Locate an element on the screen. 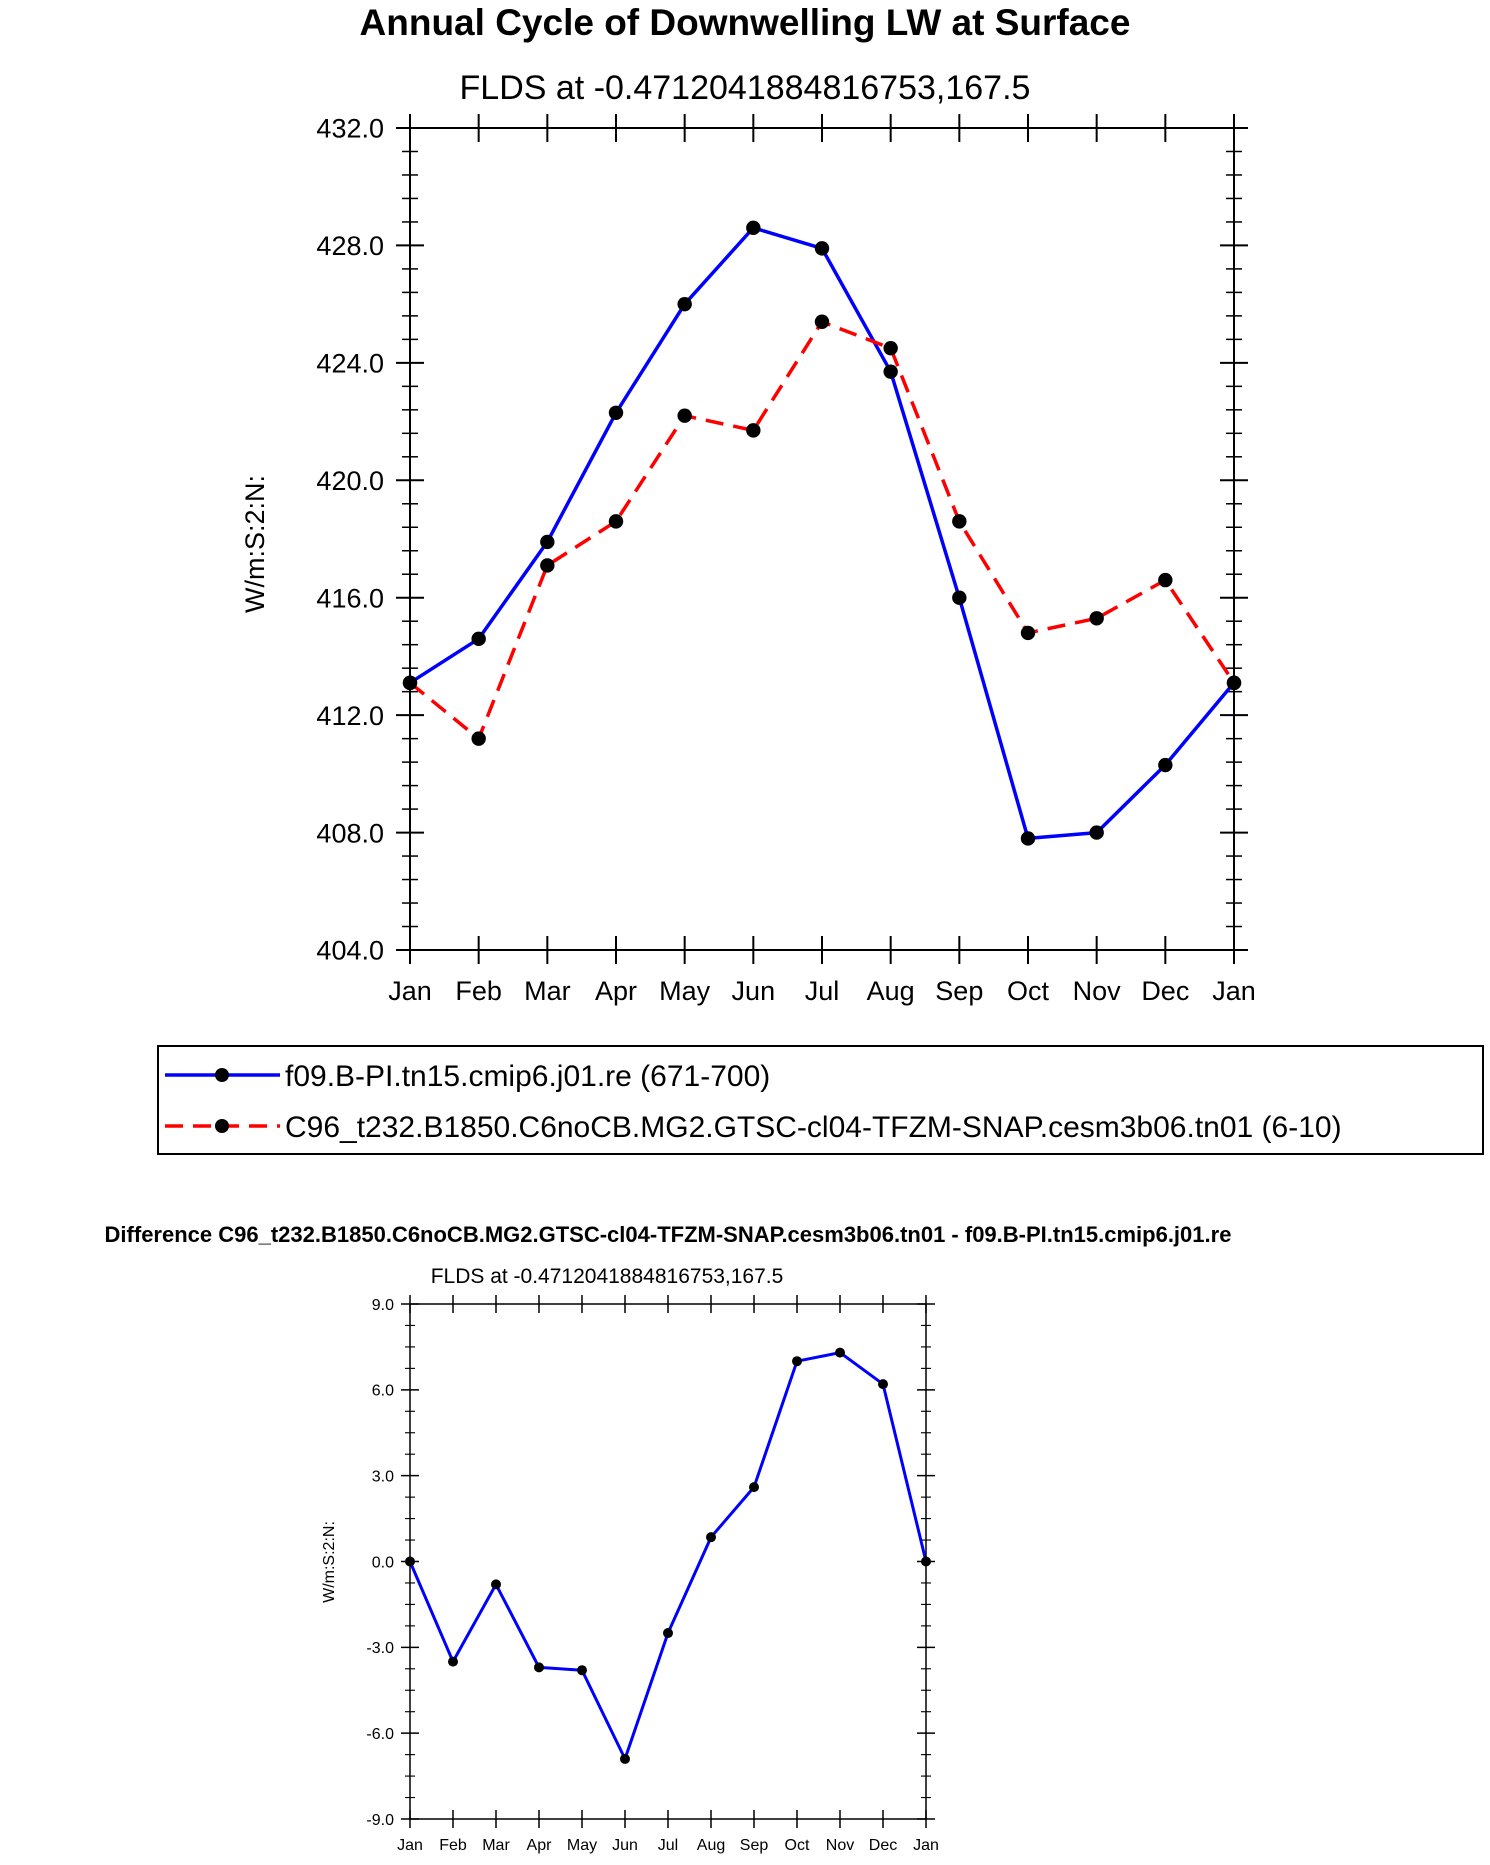 This screenshot has width=1490, height=1865. diff-x-tick-labels: Jan Feb Mar Apr May Jun Jul Aug Sep Oct Nov Dec Jan is located at coordinates (668, 1845).